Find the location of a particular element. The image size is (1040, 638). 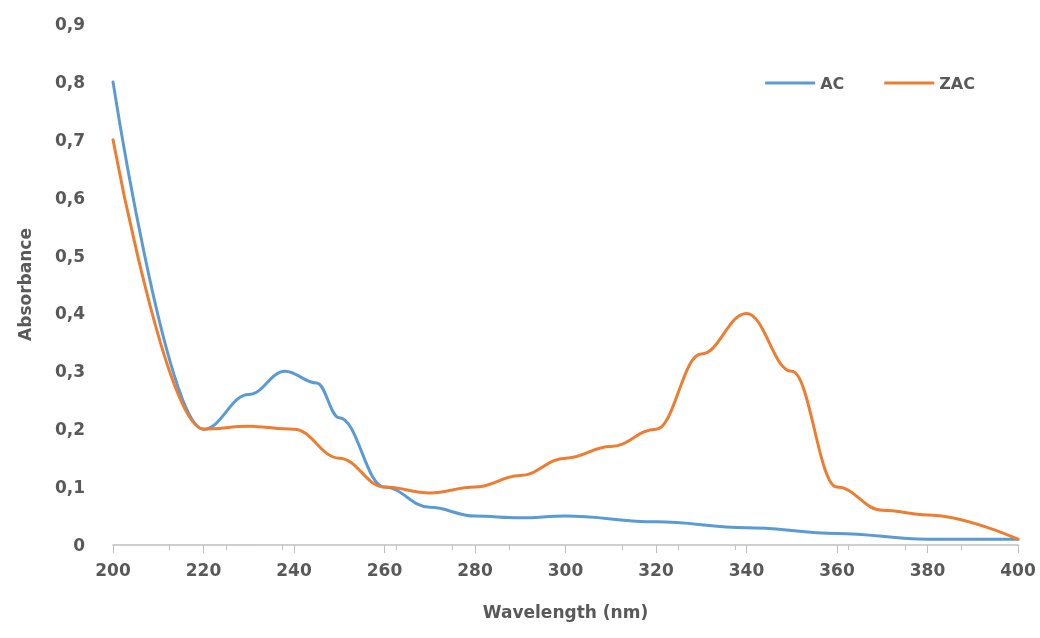

x-tick-label: 360 is located at coordinates (837, 569).